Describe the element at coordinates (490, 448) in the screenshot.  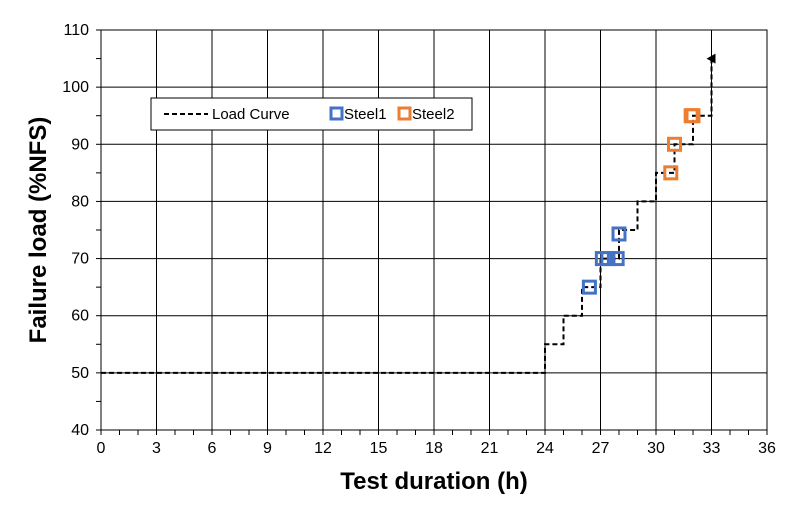
I see `x-tick-label: 21` at that location.